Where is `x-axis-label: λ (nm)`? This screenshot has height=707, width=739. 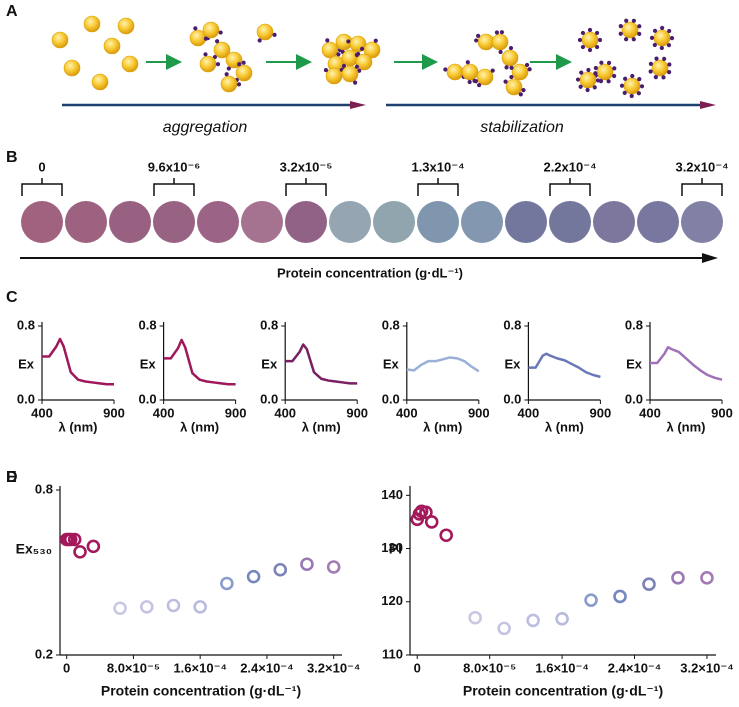 x-axis-label: λ (nm) is located at coordinates (321, 426).